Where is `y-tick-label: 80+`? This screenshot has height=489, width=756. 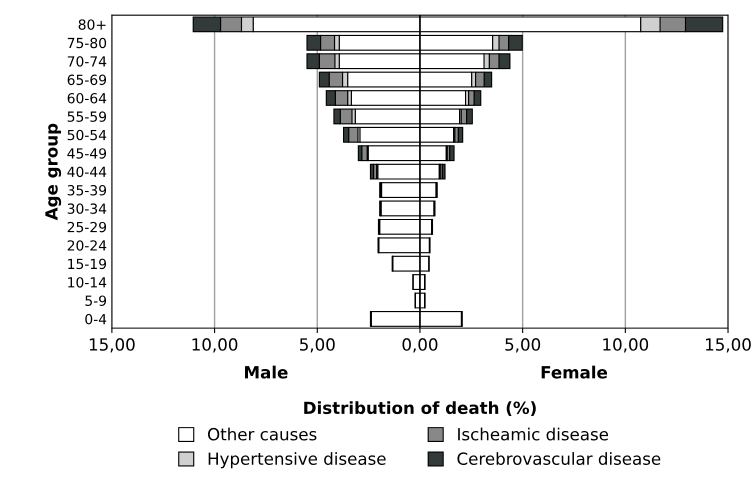
y-tick-label: 80+ is located at coordinates (92, 24).